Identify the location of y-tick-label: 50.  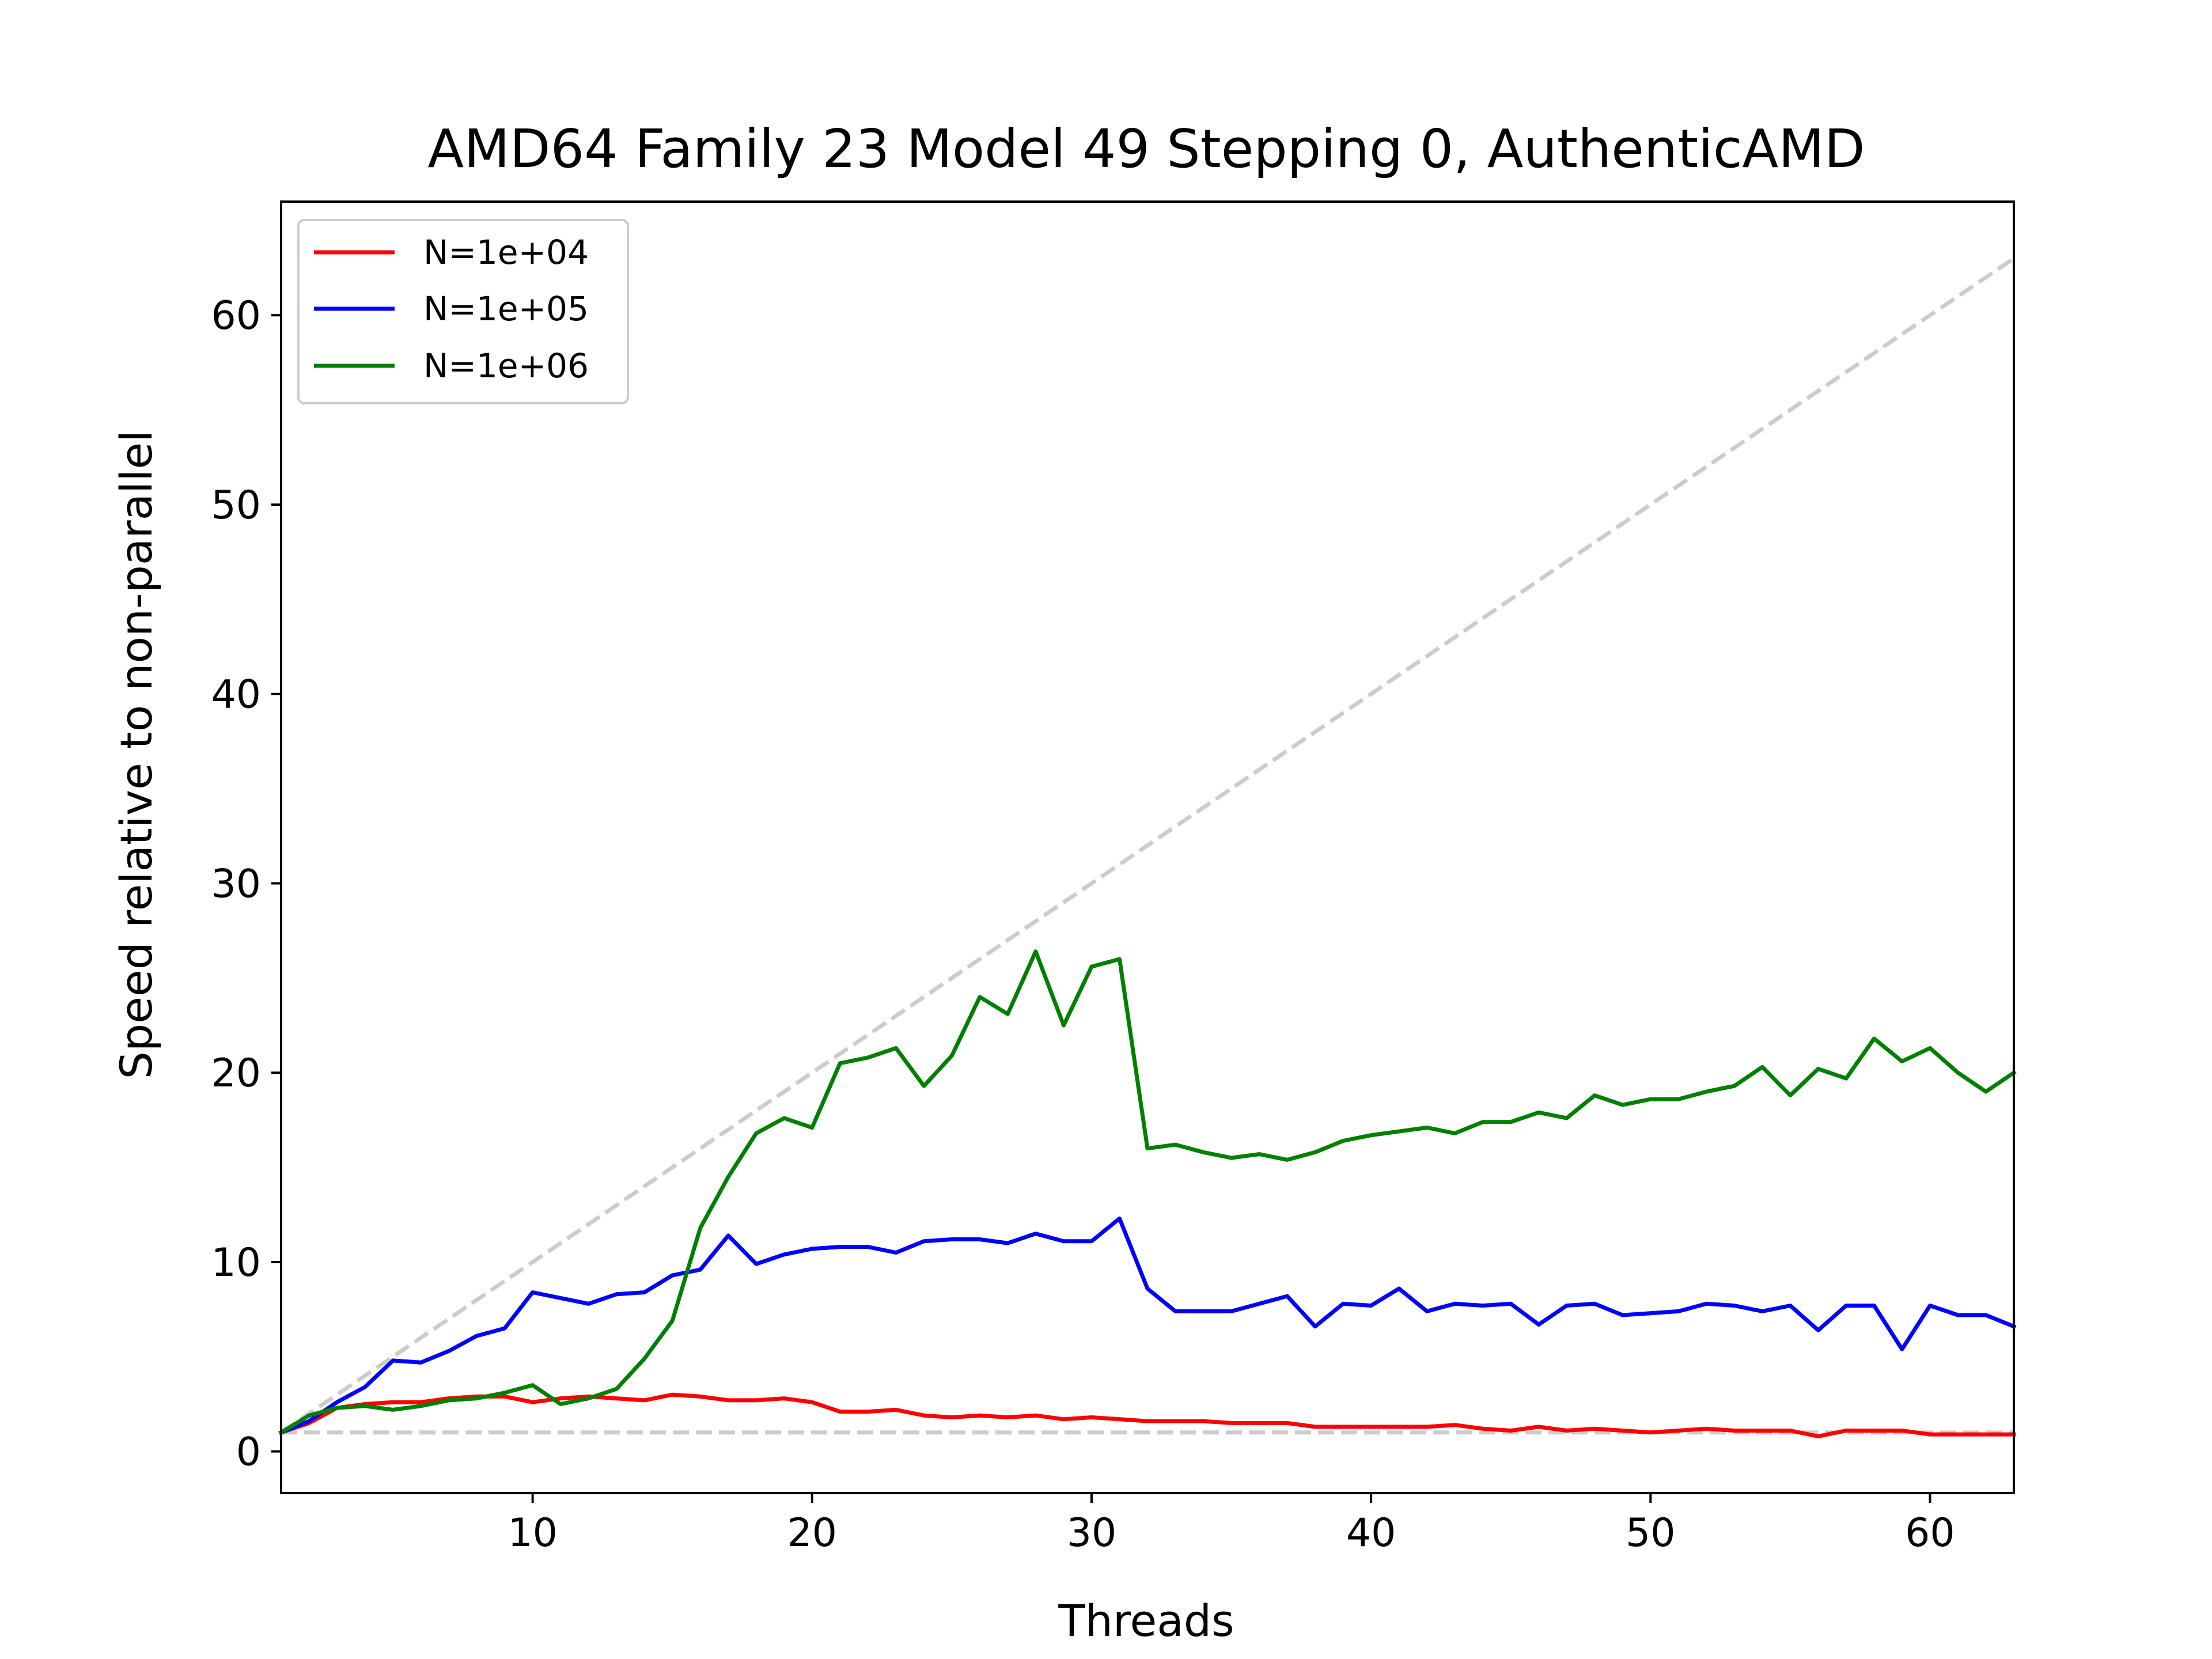
(236, 505).